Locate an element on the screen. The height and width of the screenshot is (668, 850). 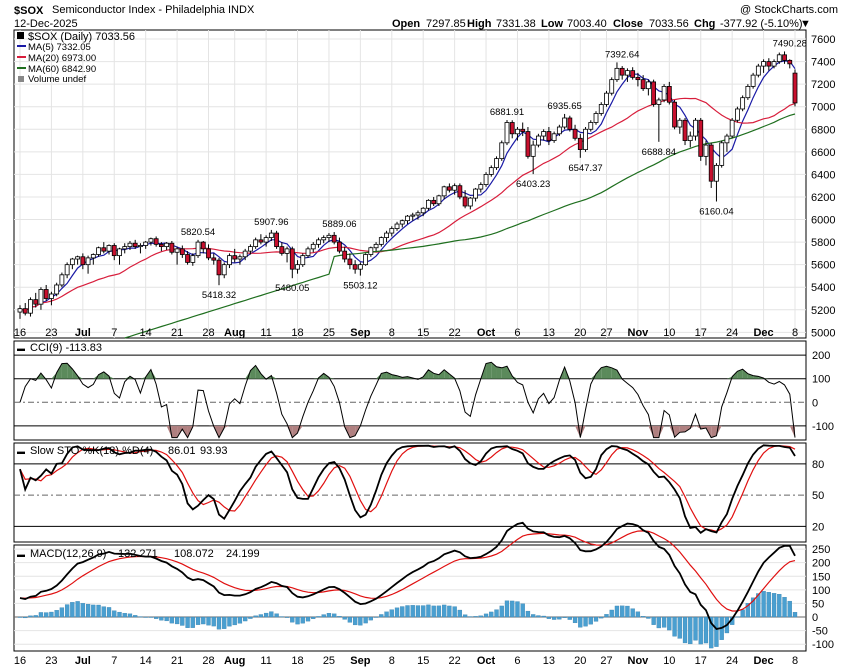
x-tick-label: Jul is located at coordinates (83, 333).